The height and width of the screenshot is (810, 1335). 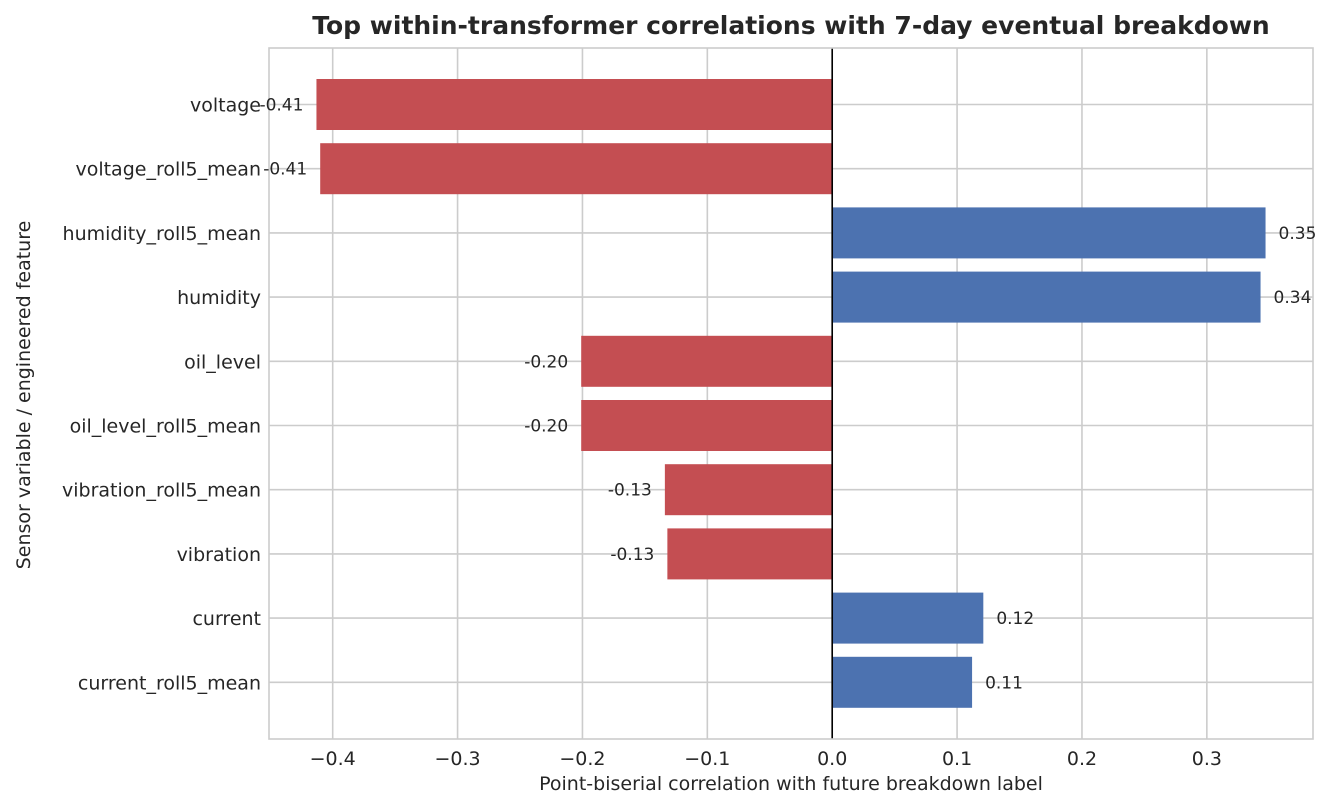 I want to click on y-tick-label: vibration, so click(x=219, y=555).